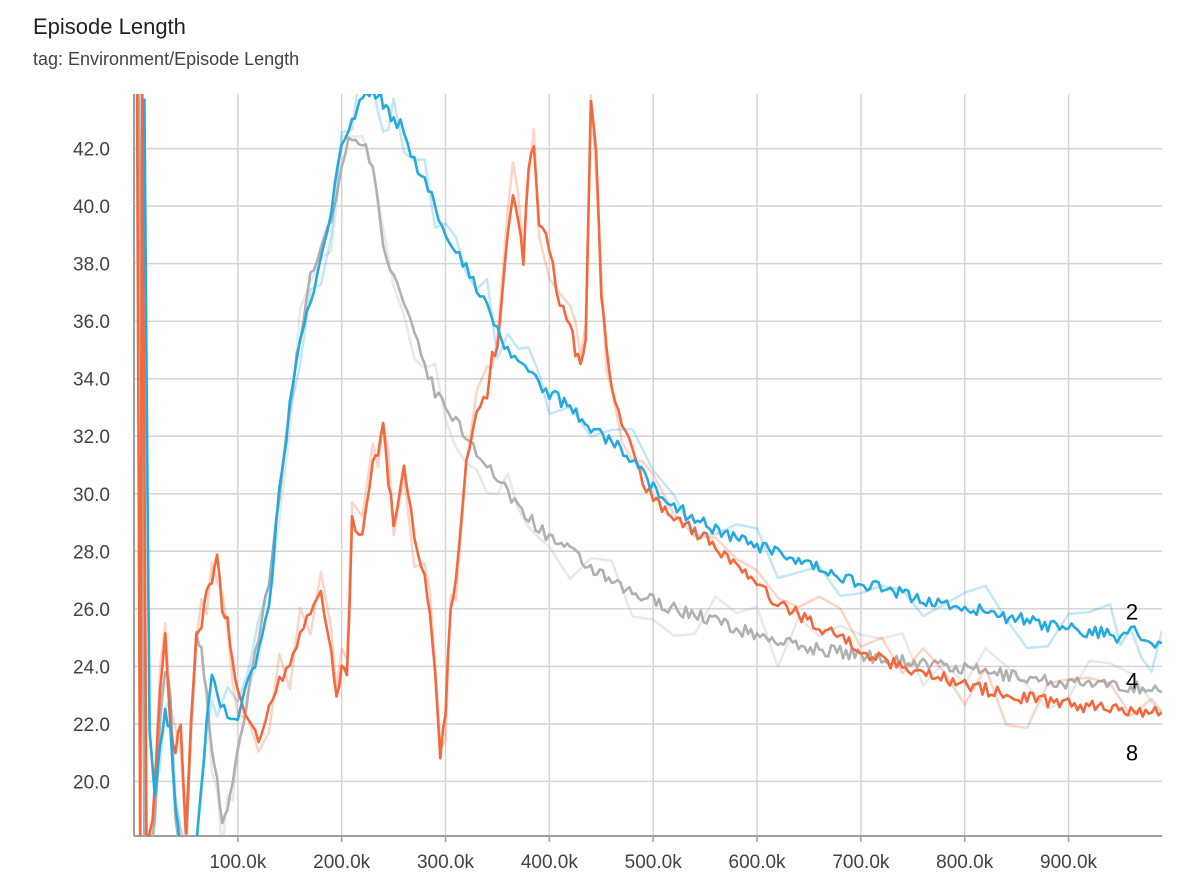  Describe the element at coordinates (654, 862) in the screenshot. I see `x-tick-label: 500.0k` at that location.